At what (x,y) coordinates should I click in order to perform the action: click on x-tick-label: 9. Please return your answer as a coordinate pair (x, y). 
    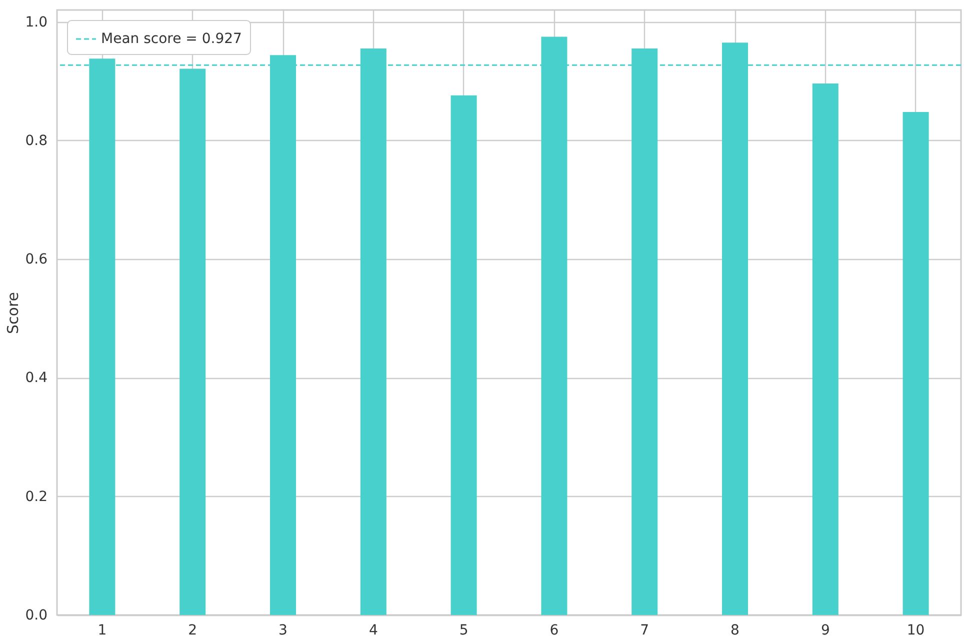
    Looking at the image, I should click on (825, 630).